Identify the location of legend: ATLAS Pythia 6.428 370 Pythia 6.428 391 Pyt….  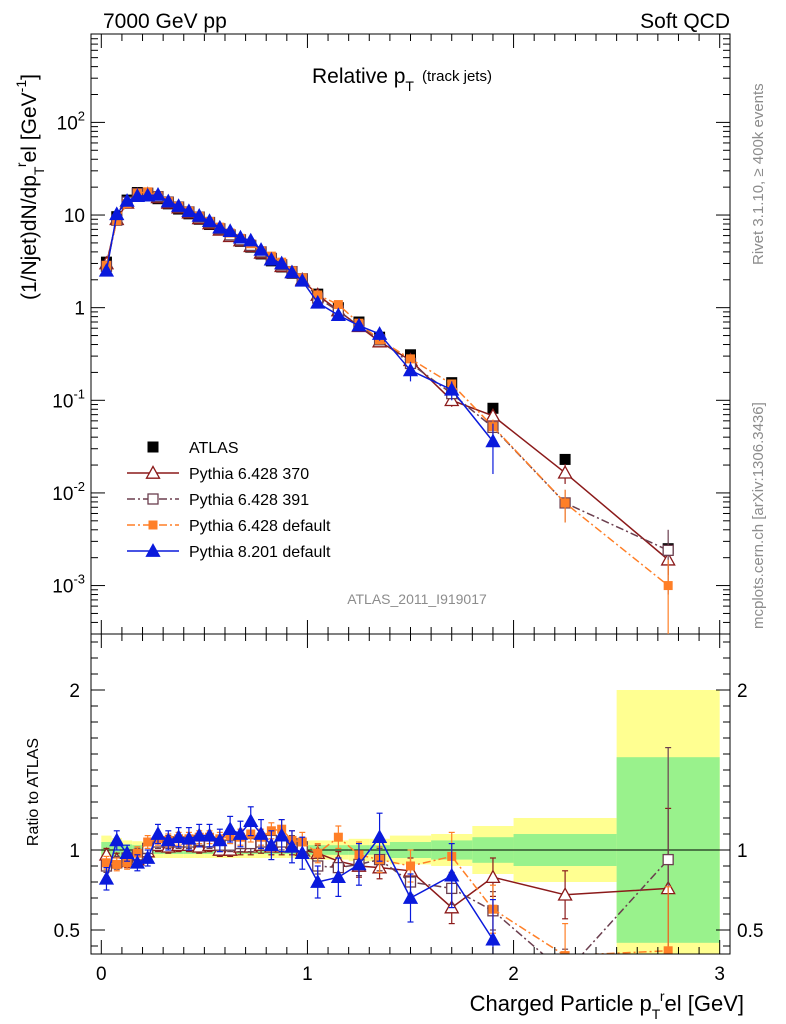
(229, 500).